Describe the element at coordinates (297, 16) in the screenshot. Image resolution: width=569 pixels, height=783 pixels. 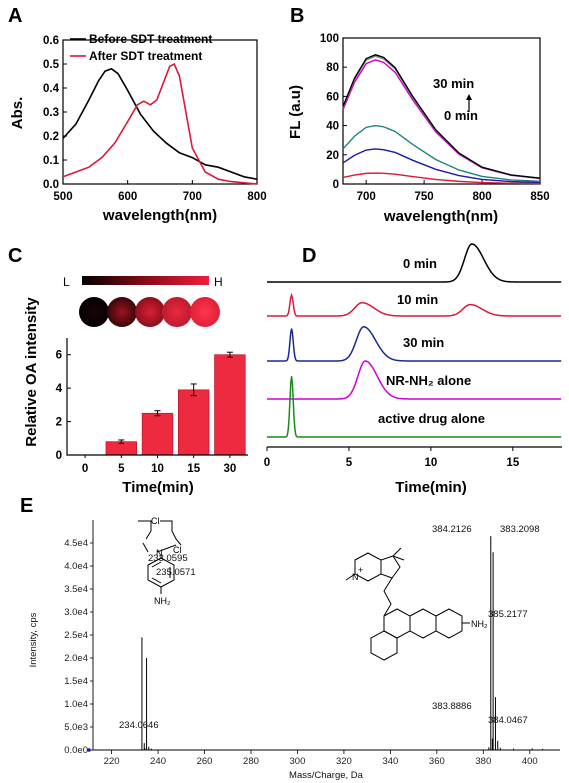
I see `panel-label-b: B` at that location.